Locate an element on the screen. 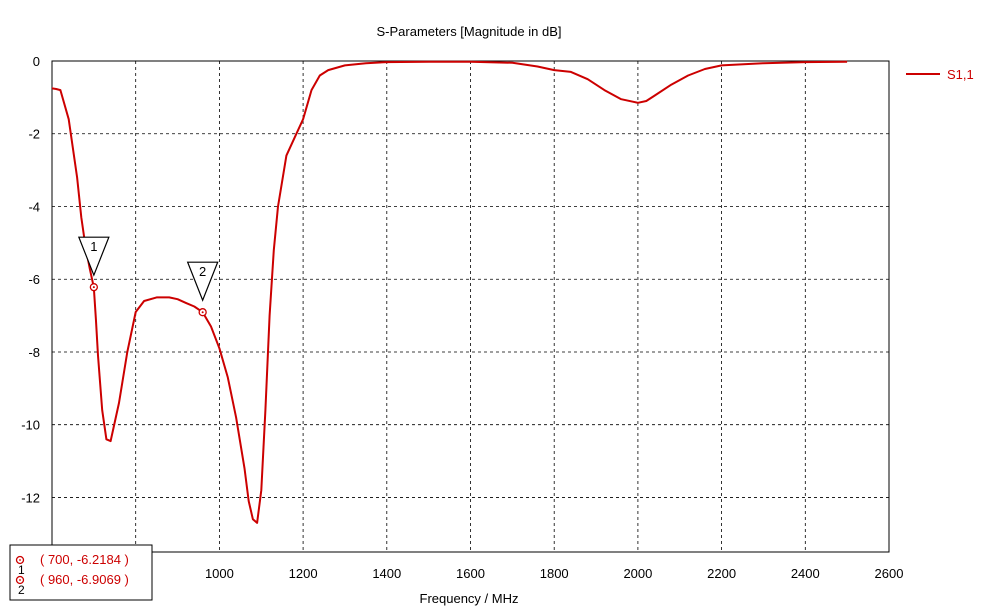  x-axis-ticks: 800100012001400160018002000220024002600 is located at coordinates (514, 573).